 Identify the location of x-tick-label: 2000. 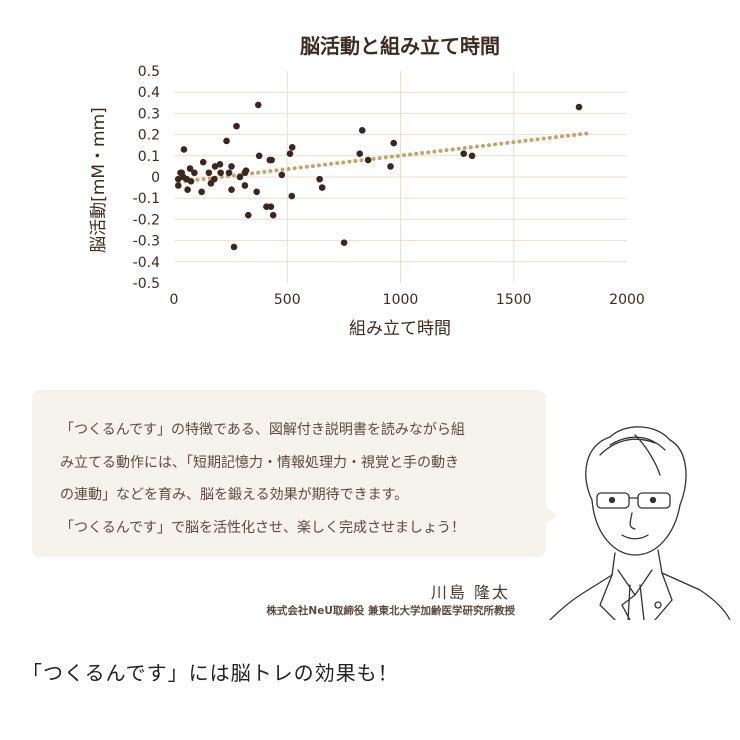
(627, 300).